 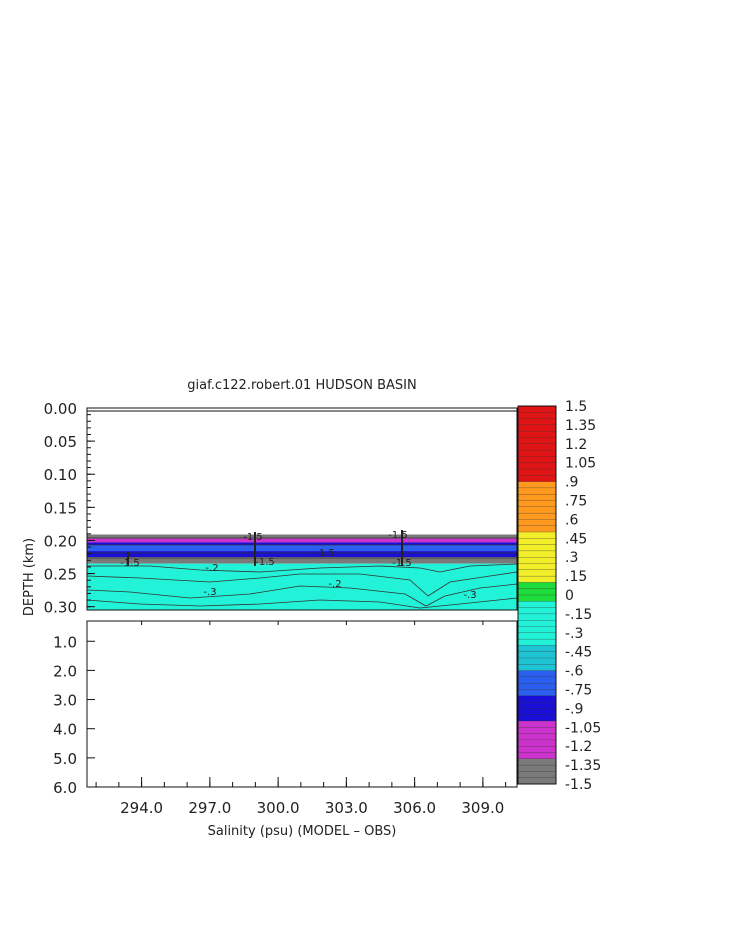 What do you see at coordinates (580, 464) in the screenshot?
I see `colorbar-label: 1.05` at bounding box center [580, 464].